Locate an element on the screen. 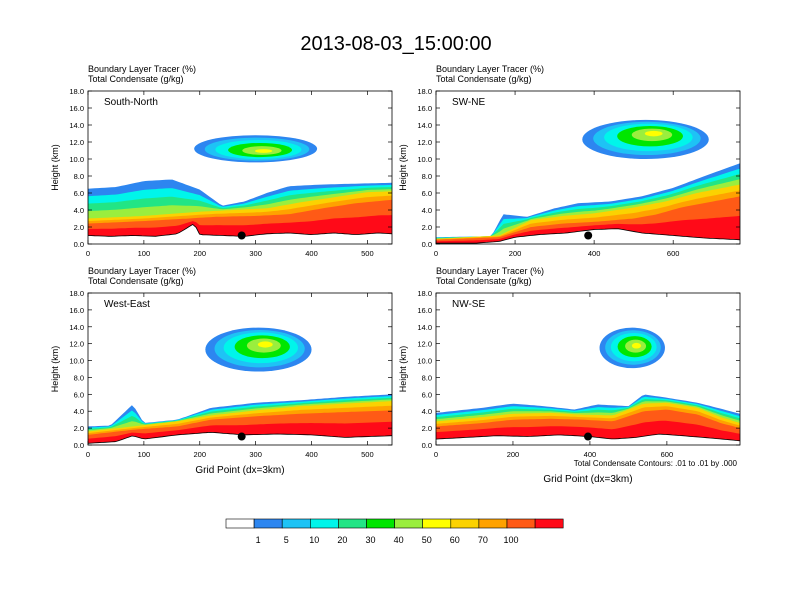 This screenshot has width=792, height=612. panel-name: West-East is located at coordinates (127, 304).